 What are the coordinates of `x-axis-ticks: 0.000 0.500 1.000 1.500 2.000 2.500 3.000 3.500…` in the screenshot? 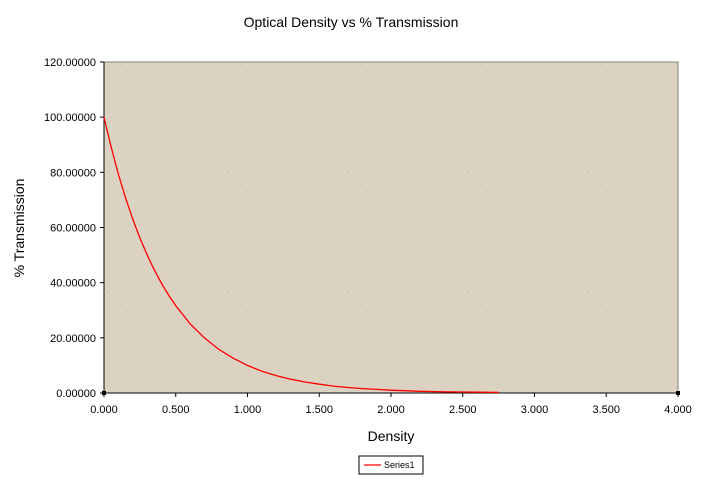 It's located at (391, 404).